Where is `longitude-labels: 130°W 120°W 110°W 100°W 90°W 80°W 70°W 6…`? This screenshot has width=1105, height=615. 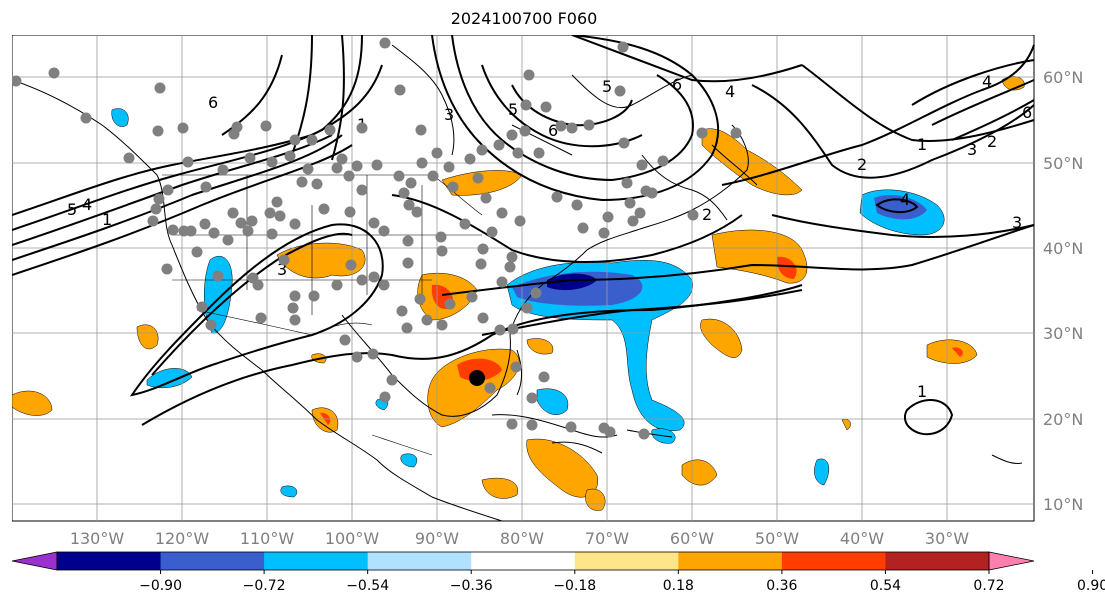
longitude-labels: 130°W 120°W 110°W 100°W 90°W 80°W 70°W 6… is located at coordinates (519, 538).